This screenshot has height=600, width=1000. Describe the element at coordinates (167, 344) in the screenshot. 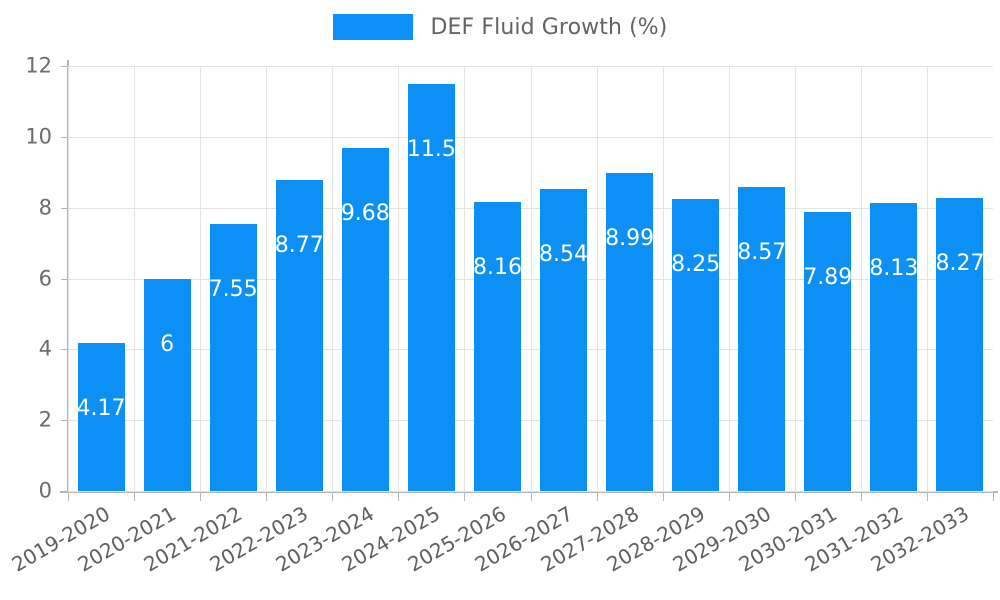

I see `bar-value-label: 6` at that location.